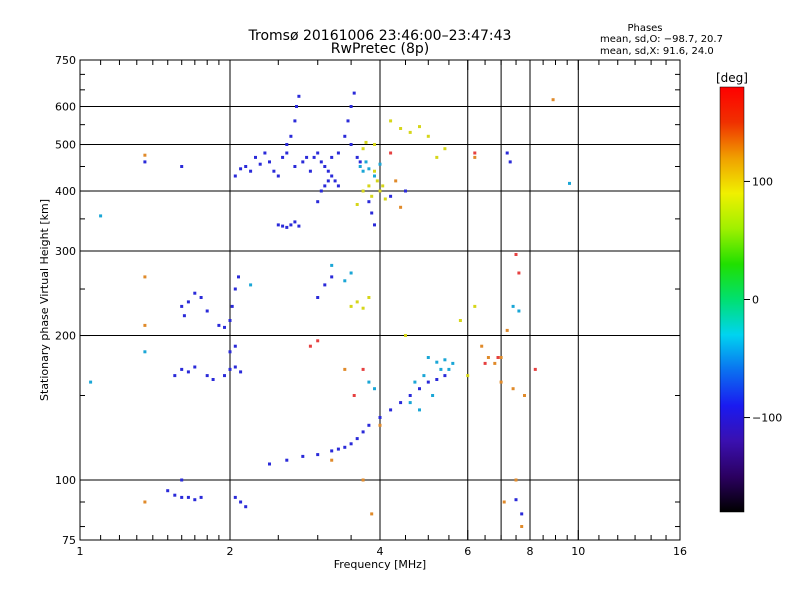 The width and height of the screenshot is (800, 600). Describe the element at coordinates (680, 551) in the screenshot. I see `x-tick-label: 16` at that location.